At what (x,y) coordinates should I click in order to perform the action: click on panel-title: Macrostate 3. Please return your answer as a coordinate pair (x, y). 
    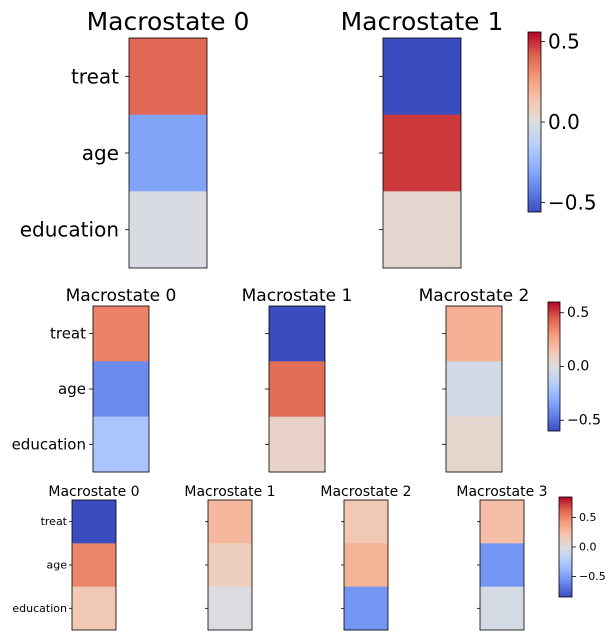
    Looking at the image, I should click on (501, 492).